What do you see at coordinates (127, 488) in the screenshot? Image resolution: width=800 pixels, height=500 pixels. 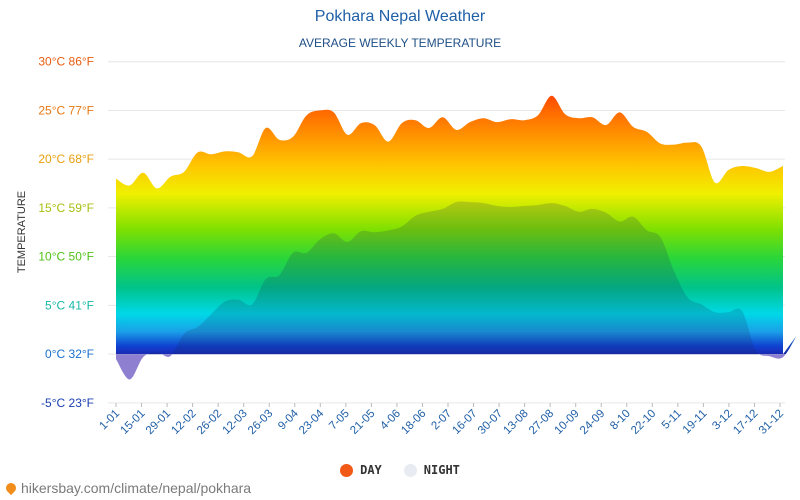 I see `source-link: hikersbay.com/climate/nepal/pokhara` at bounding box center [127, 488].